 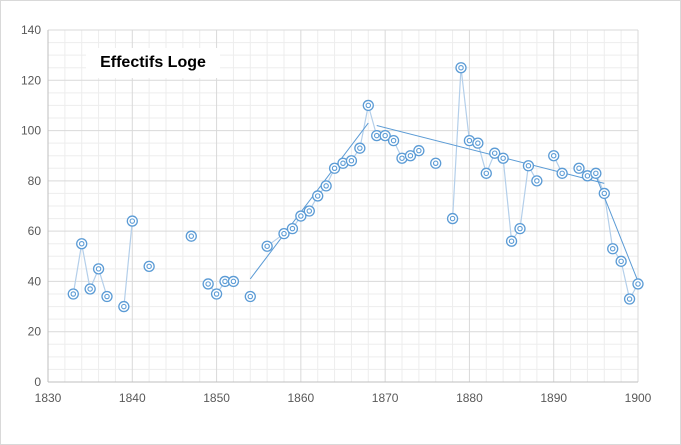 What do you see at coordinates (216, 398) in the screenshot?
I see `x-tick-label: 1850` at bounding box center [216, 398].